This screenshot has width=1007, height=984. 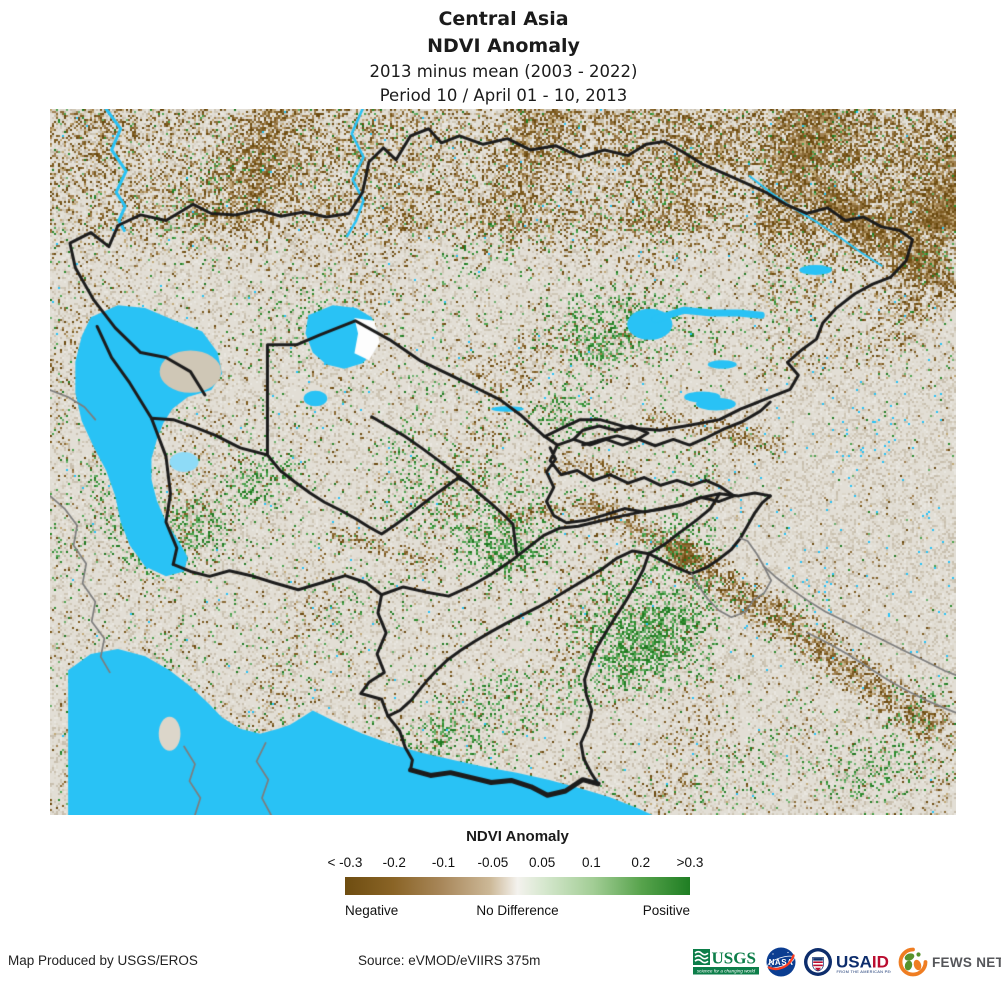 What do you see at coordinates (734, 958) in the screenshot?
I see `usgs-wordmark: USGS` at bounding box center [734, 958].